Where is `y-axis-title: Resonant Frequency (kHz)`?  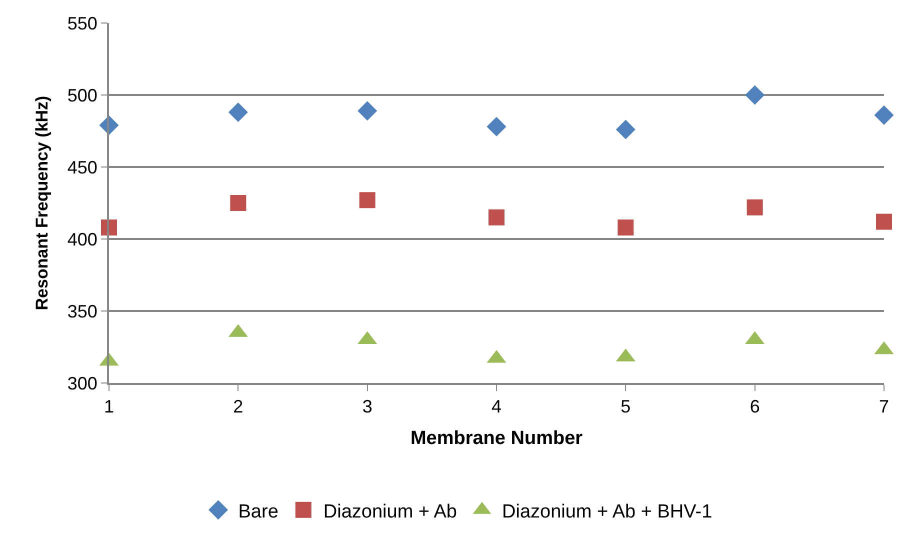 y-axis-title: Resonant Frequency (kHz) is located at coordinates (42, 203).